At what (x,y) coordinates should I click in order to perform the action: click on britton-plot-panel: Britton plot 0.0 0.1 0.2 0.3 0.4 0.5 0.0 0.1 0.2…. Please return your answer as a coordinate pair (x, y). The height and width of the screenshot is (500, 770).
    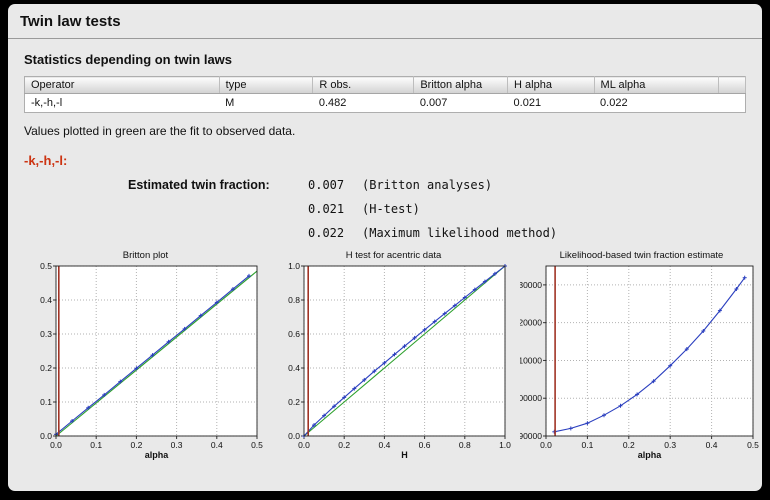
    Looking at the image, I should click on (145, 356).